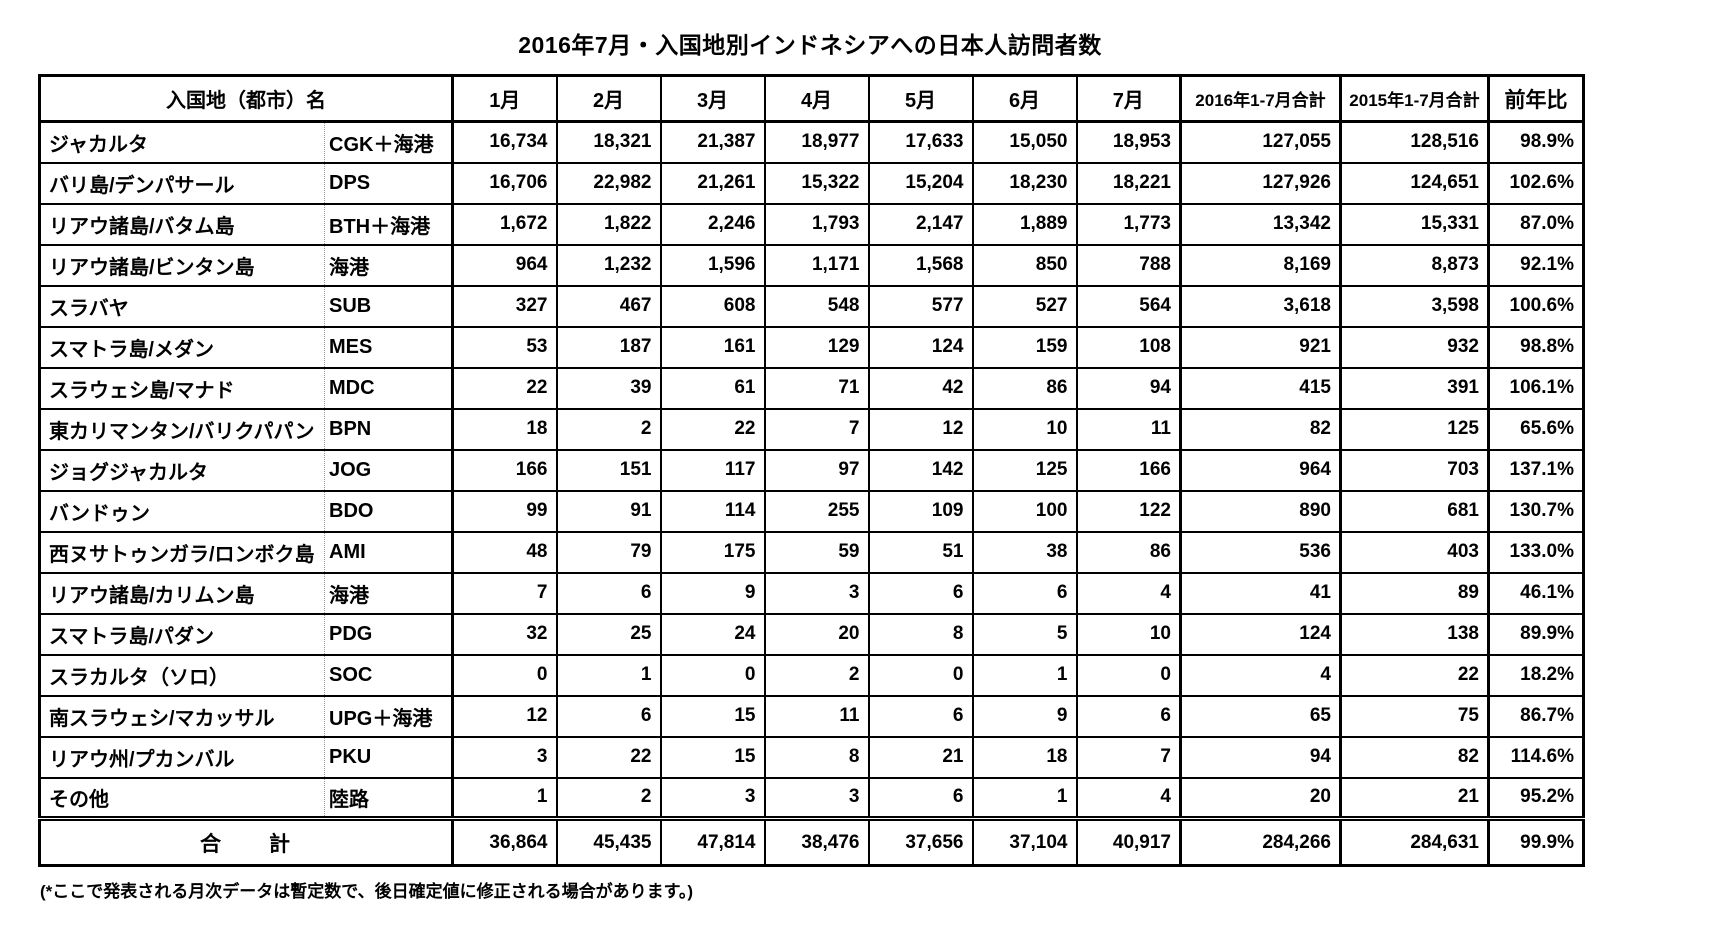 This screenshot has height=944, width=1716. What do you see at coordinates (920, 841) in the screenshot?
I see `total-month-may: 37,656` at bounding box center [920, 841].